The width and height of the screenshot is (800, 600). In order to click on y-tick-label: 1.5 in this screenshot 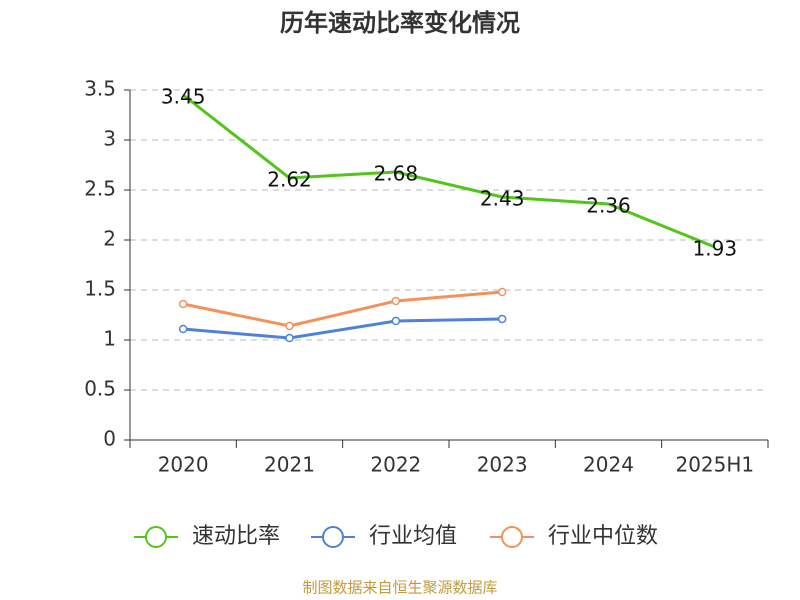, I will do `click(100, 289)`.